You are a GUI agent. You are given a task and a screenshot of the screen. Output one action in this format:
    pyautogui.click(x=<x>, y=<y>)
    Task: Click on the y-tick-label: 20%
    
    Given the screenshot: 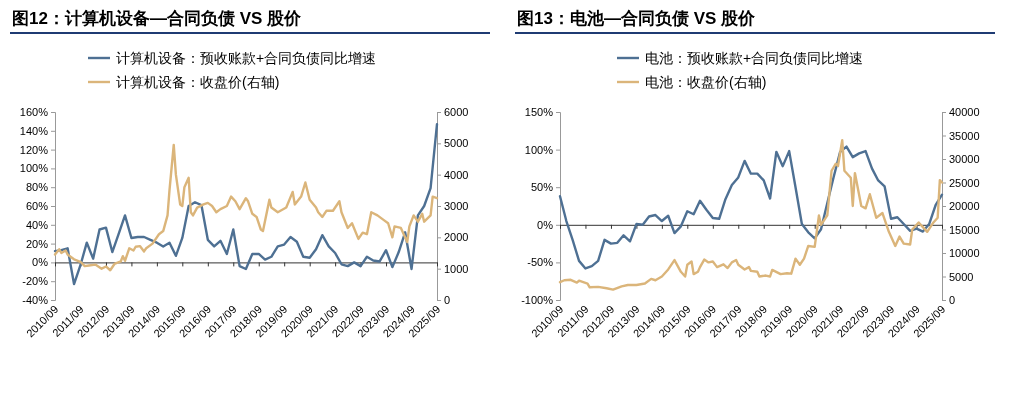 What is the action you would take?
    pyautogui.click(x=37, y=243)
    